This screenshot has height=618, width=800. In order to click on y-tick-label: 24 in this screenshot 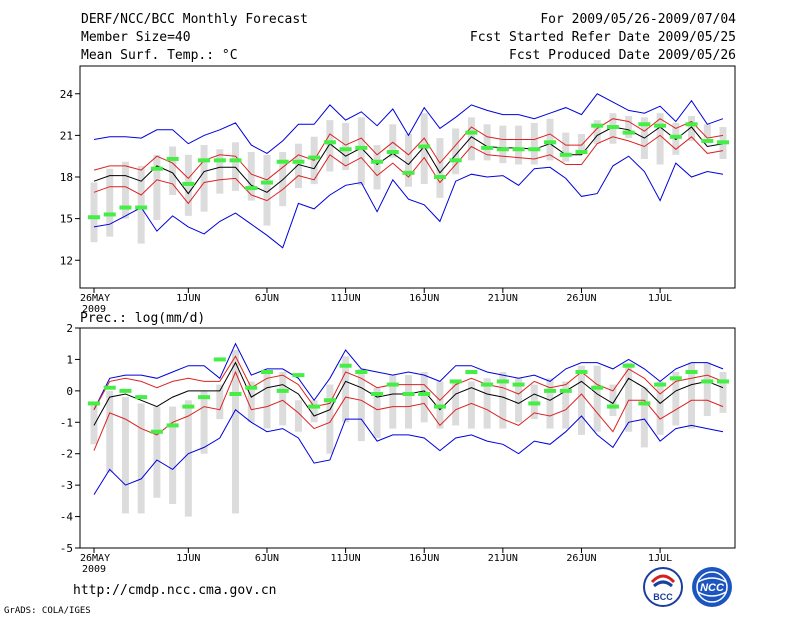, I will do `click(67, 94)`.